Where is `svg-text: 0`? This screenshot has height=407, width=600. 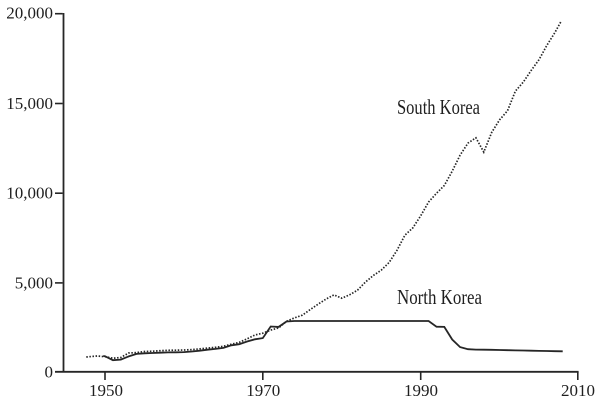 svg-text: 0 is located at coordinates (49, 372).